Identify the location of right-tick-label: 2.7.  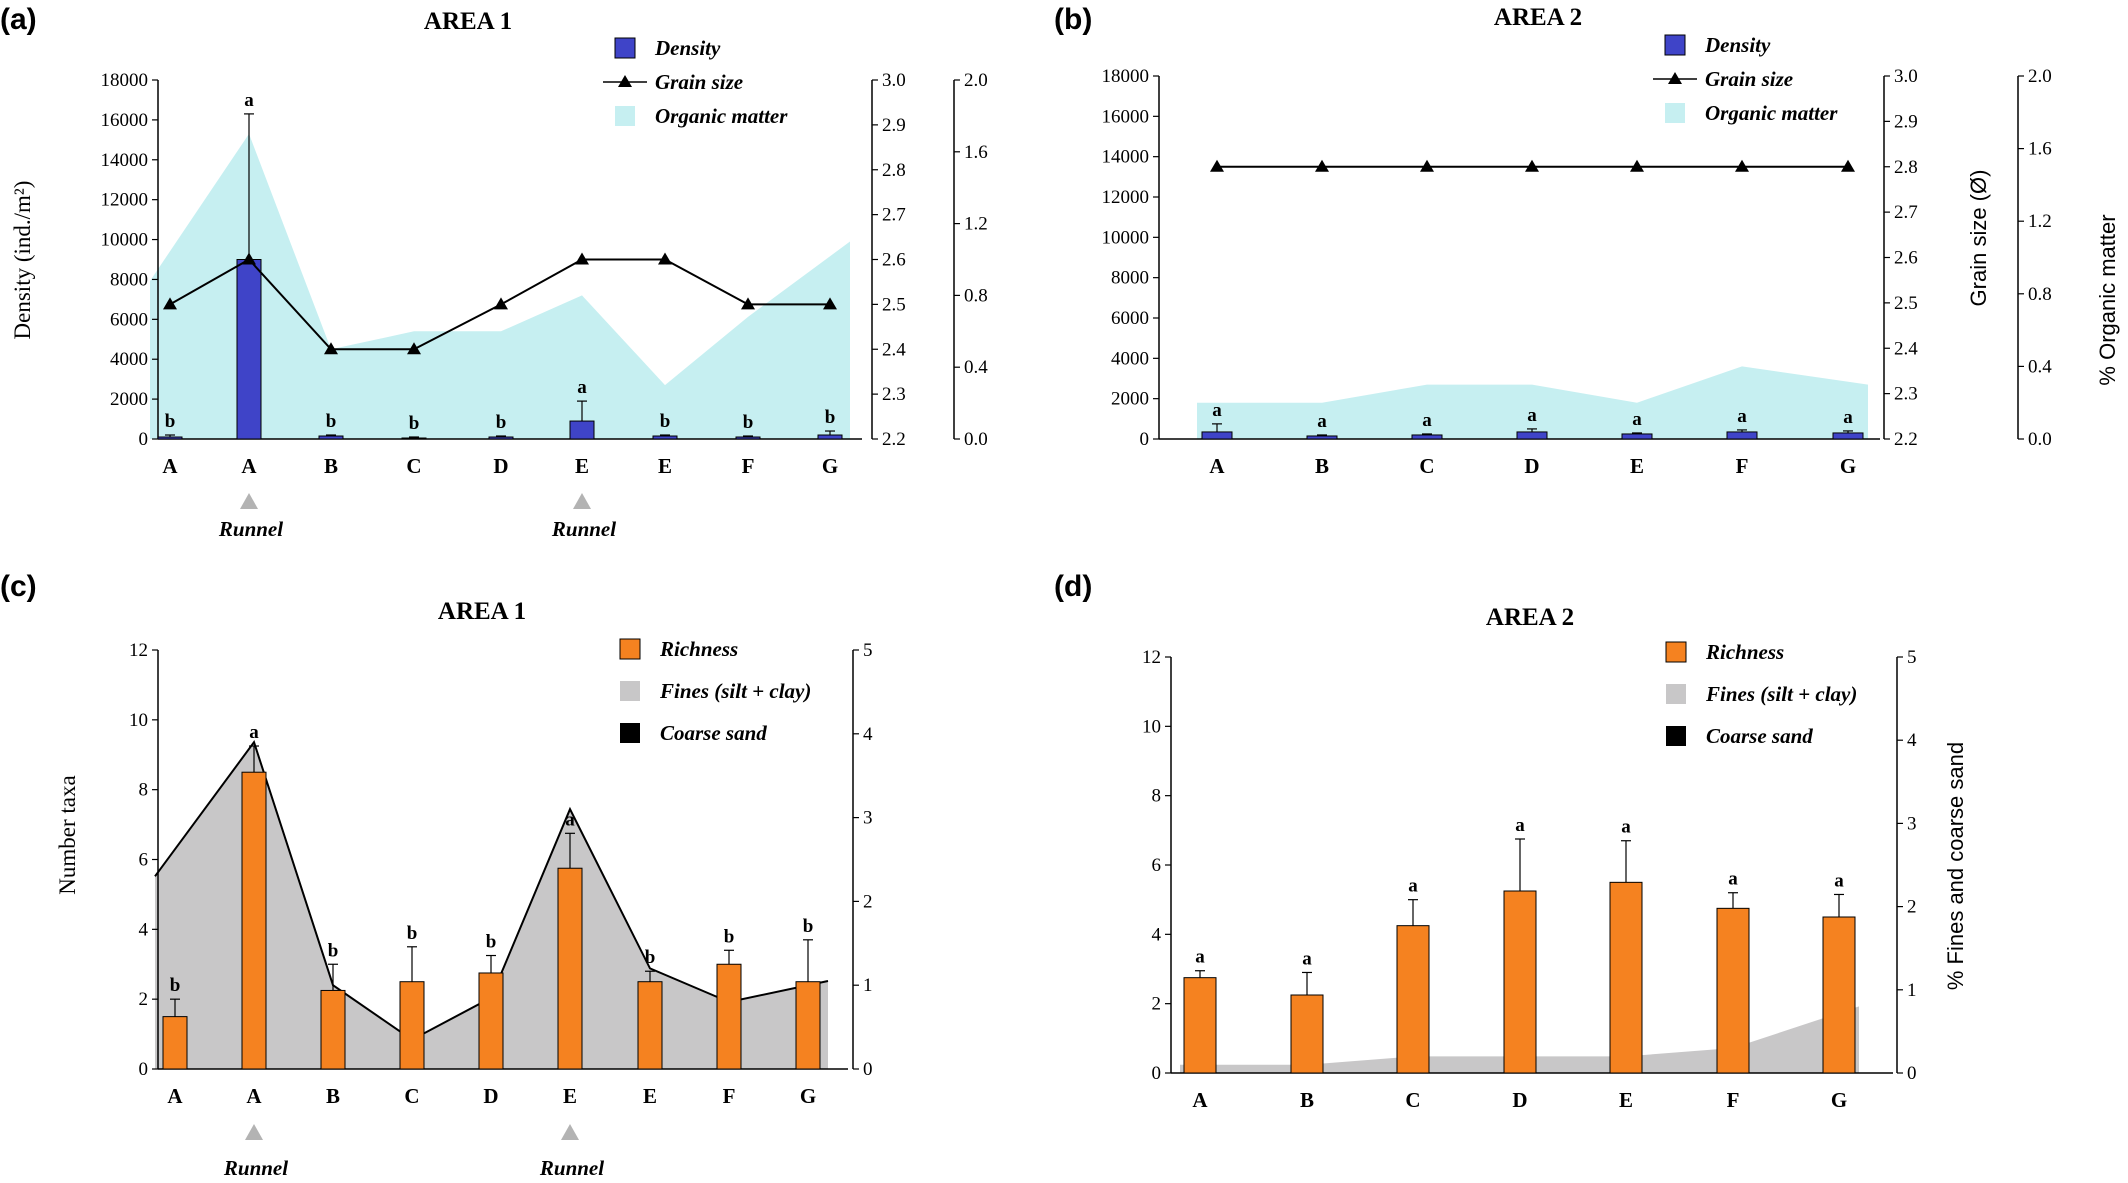
(1906, 212).